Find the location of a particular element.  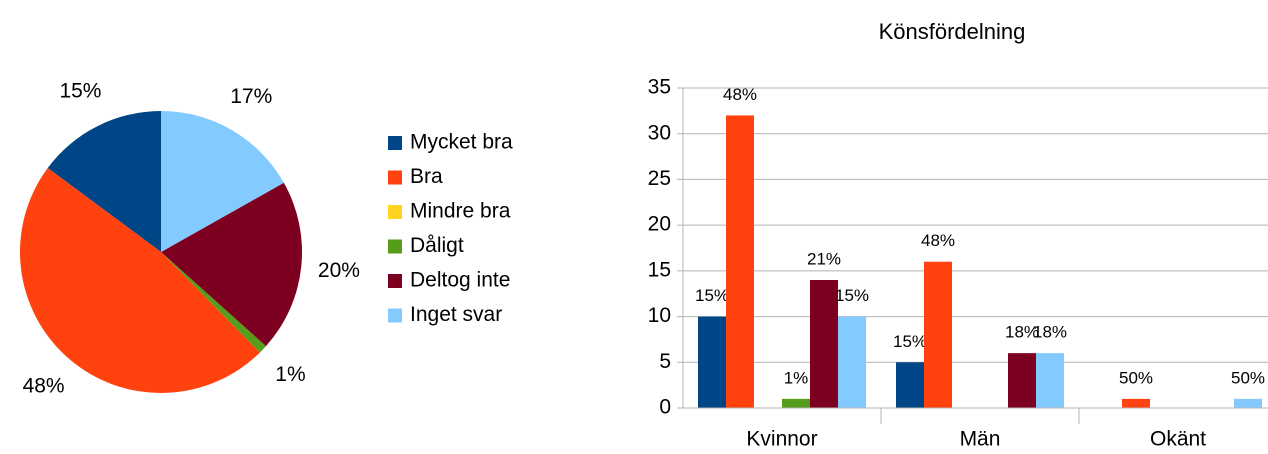

legend-label: Inget svar is located at coordinates (456, 314).